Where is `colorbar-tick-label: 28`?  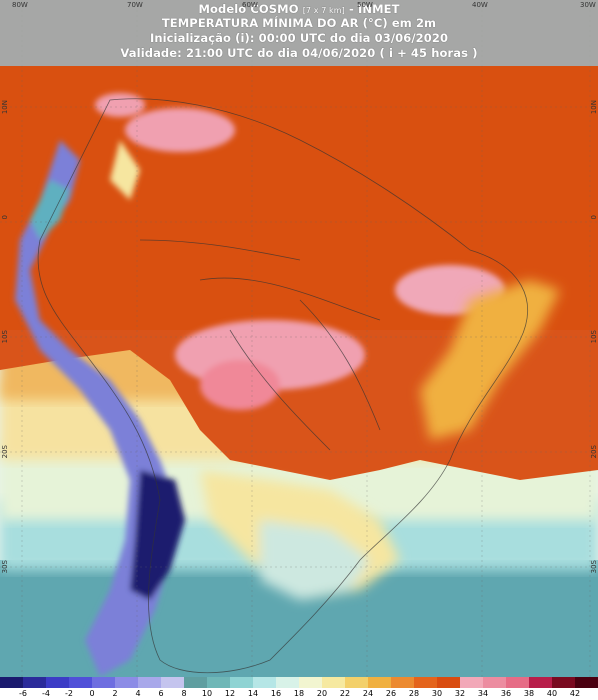
colorbar-tick-label: 28 is located at coordinates (414, 693).